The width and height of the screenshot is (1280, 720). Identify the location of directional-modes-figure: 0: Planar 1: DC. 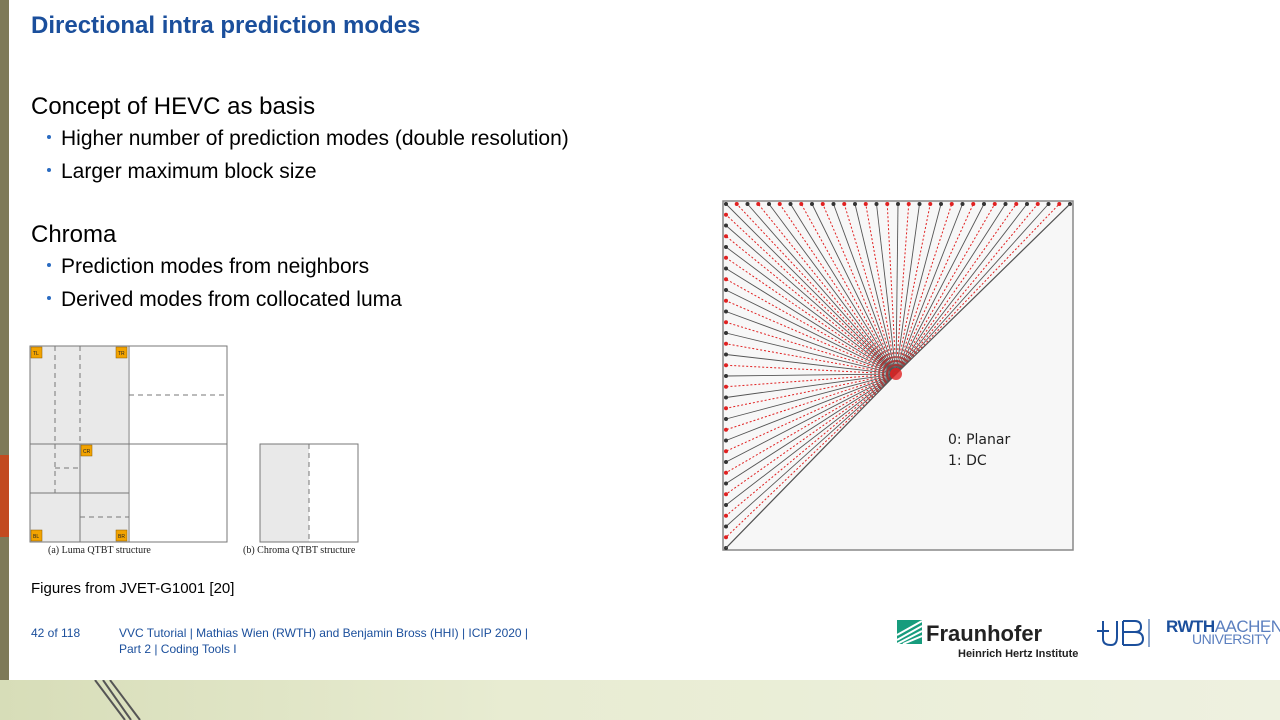
(898, 375).